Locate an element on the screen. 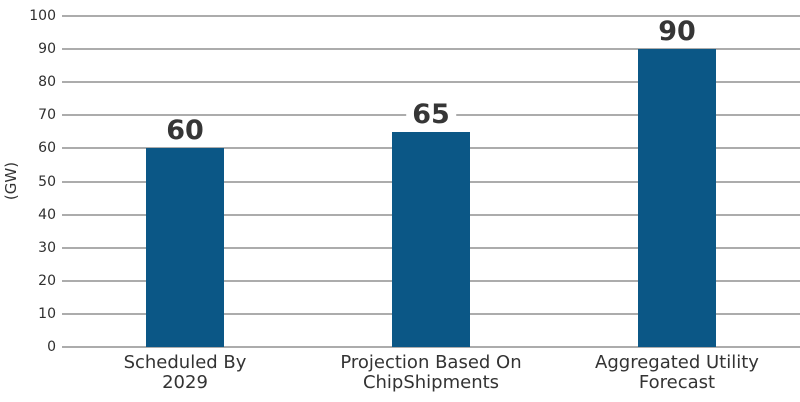 This screenshot has height=402, width=800. y-axis-tick: 40 is located at coordinates (47, 214).